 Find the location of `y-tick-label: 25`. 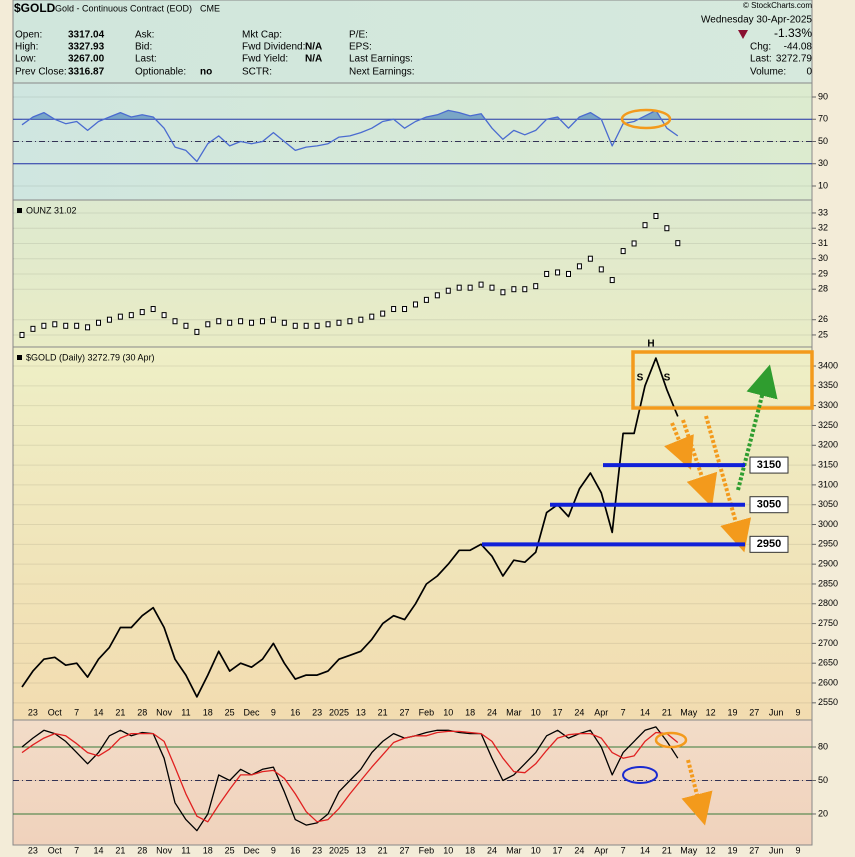

y-tick-label: 25 is located at coordinates (823, 334).